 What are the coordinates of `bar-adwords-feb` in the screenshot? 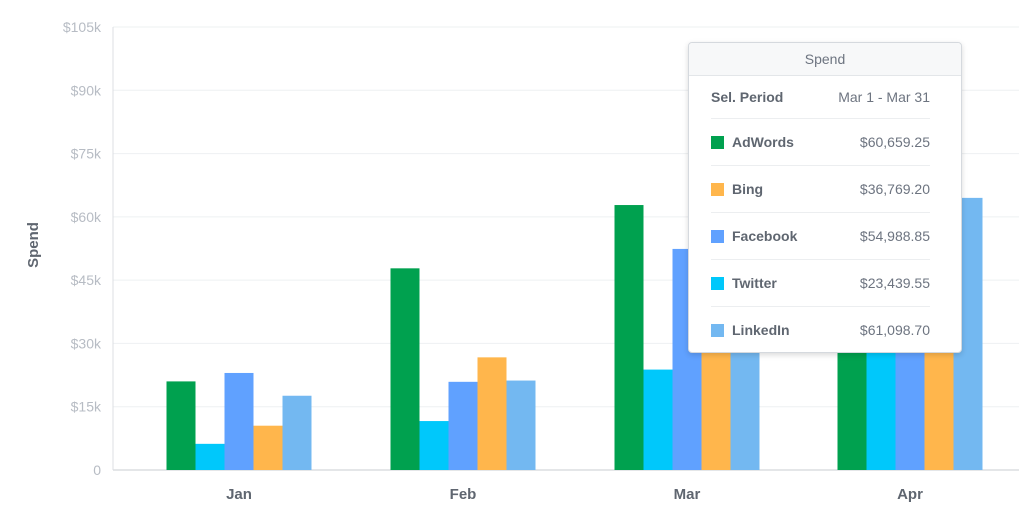 It's located at (405, 369).